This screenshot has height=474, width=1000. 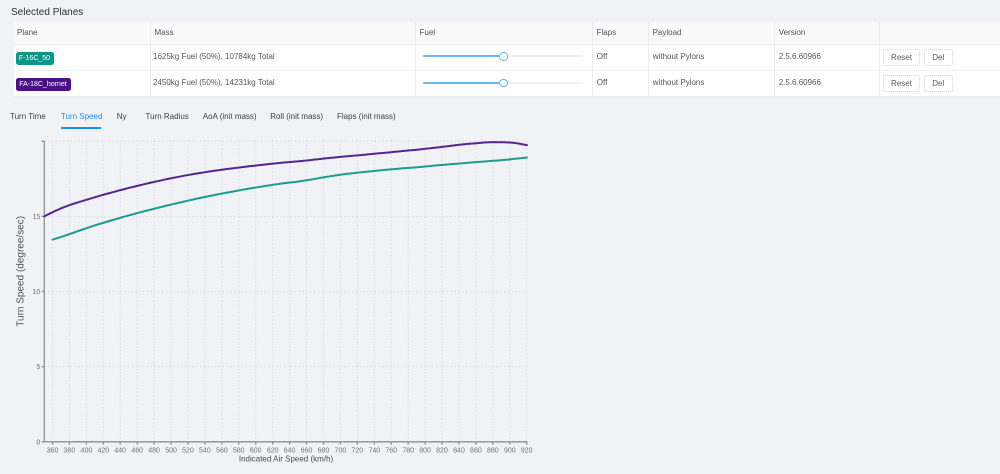 What do you see at coordinates (341, 450) in the screenshot?
I see `svg-text: 700` at bounding box center [341, 450].